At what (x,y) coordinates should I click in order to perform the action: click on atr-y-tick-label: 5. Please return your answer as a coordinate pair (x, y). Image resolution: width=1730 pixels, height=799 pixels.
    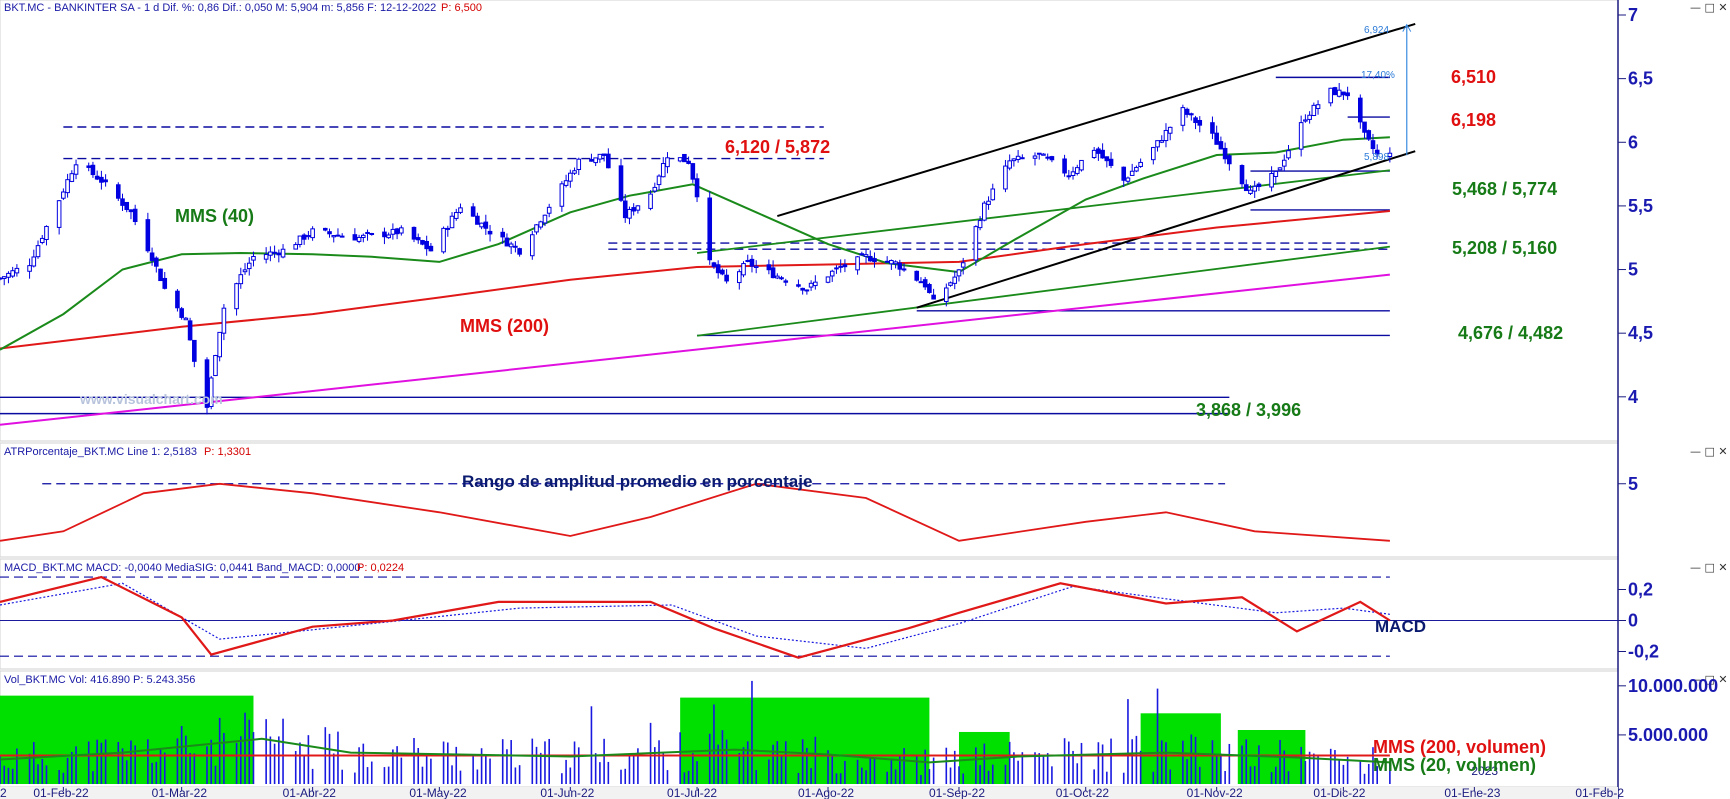
    Looking at the image, I should click on (1633, 484).